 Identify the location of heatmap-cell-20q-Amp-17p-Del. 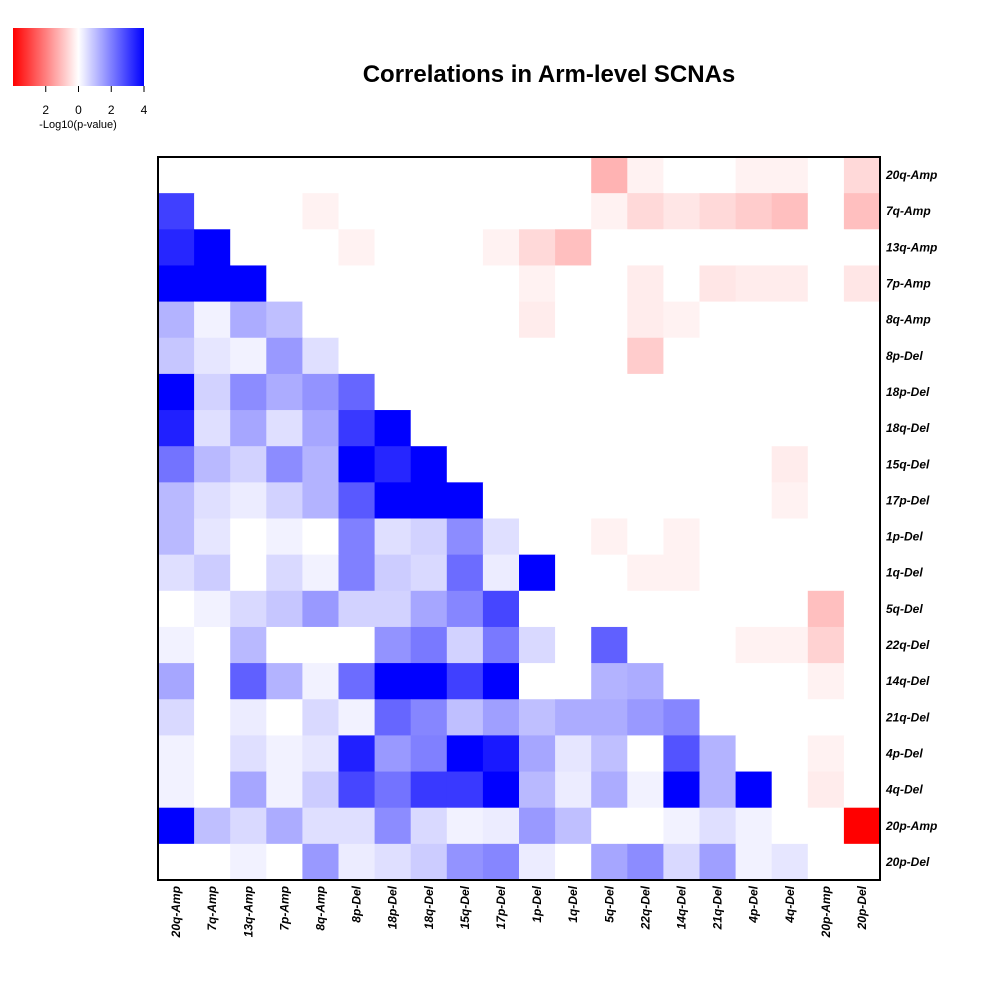
(501, 175).